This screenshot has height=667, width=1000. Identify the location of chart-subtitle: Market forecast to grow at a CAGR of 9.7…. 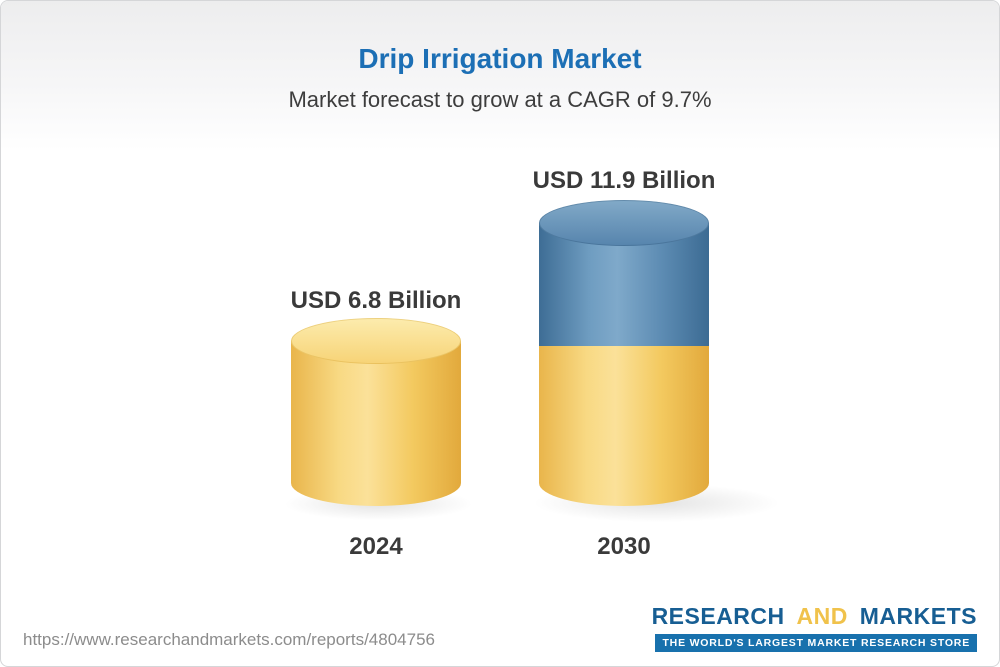
(500, 99).